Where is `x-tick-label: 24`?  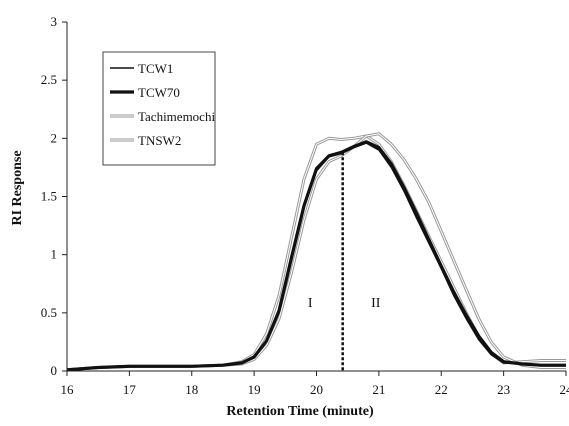
x-tick-label: 24 is located at coordinates (564, 389).